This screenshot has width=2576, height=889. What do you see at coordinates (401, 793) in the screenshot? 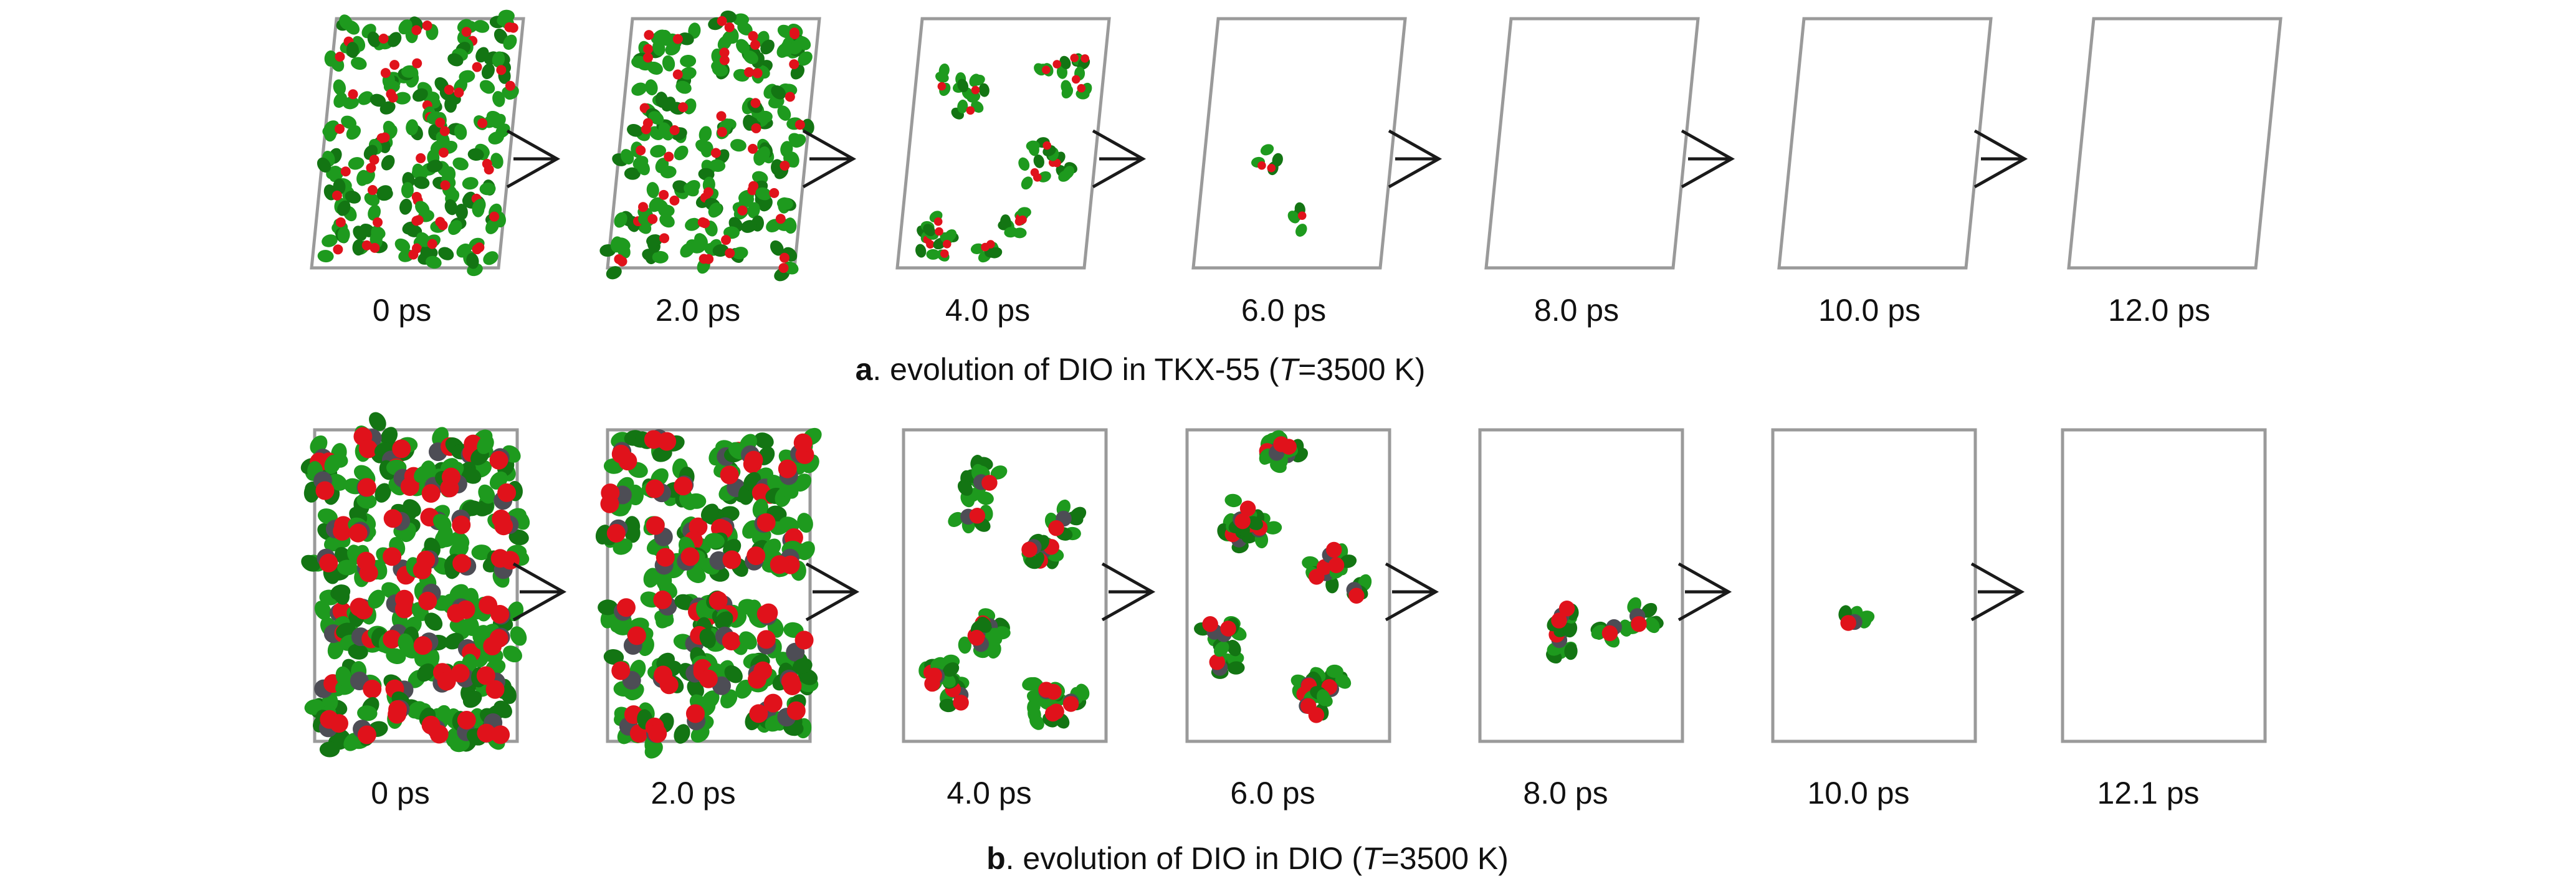
I see `time-label-b-0: 0 ps` at bounding box center [401, 793].